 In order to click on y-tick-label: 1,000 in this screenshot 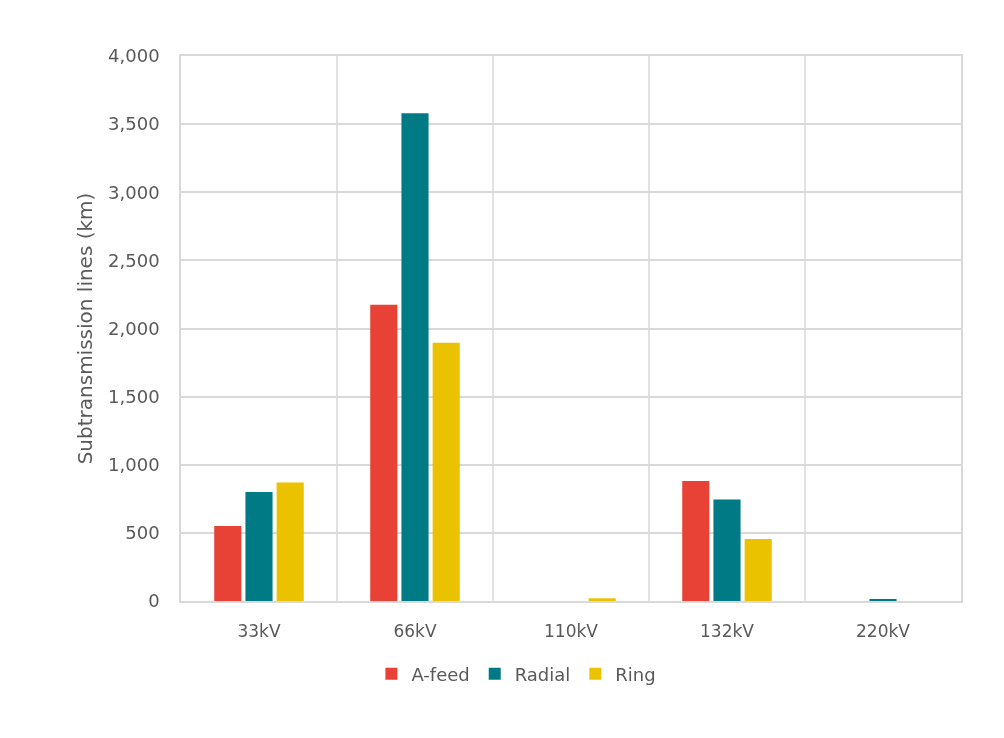, I will do `click(134, 465)`.